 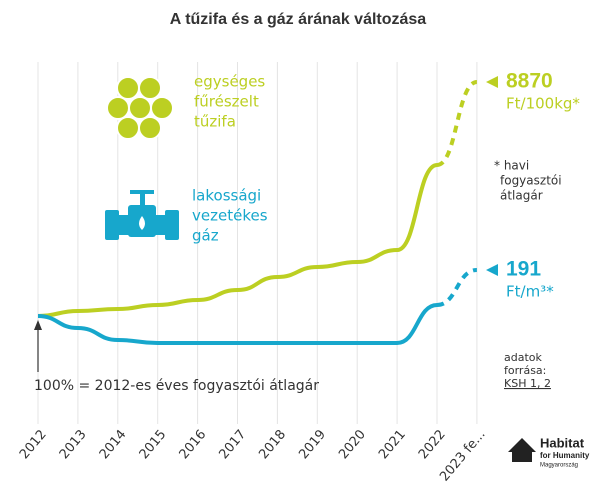 I want to click on x-tick-label: 2021, so click(x=392, y=444).